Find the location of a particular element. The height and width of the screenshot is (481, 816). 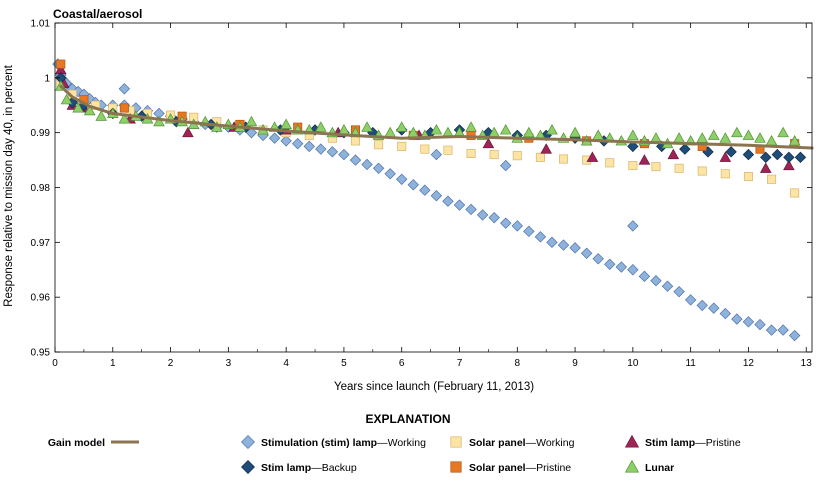

x-tick-label: 2 is located at coordinates (171, 363).